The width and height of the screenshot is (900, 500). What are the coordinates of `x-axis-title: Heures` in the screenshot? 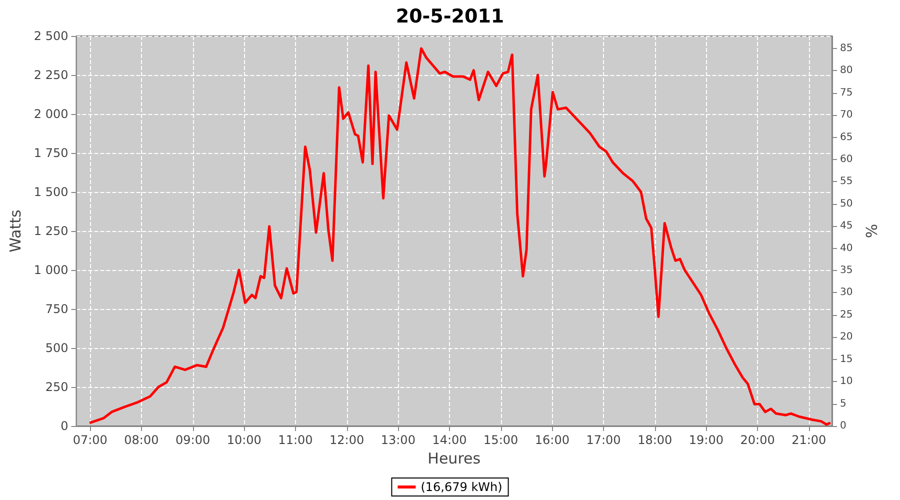 It's located at (454, 458).